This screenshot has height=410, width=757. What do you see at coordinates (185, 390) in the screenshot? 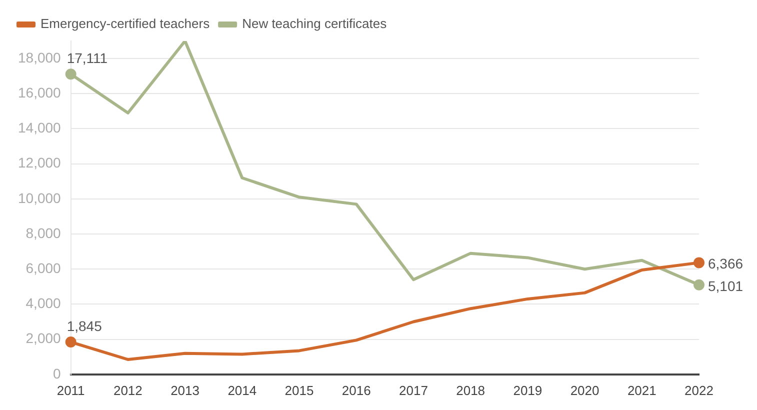
I see `x-tick-label: 2013` at bounding box center [185, 390].